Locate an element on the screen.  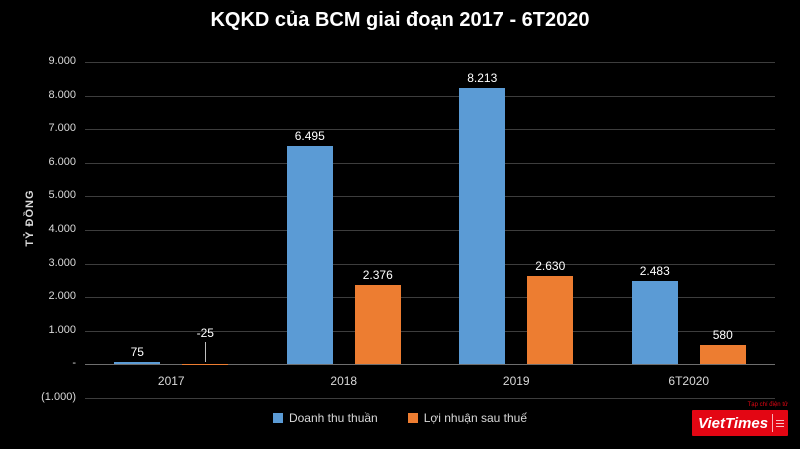
y-tick-label: 2.000 is located at coordinates (62, 296).